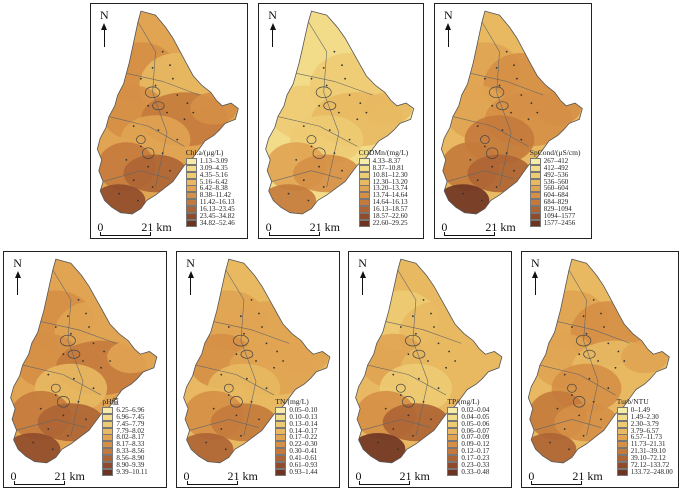 The image size is (684, 492). Describe the element at coordinates (648, 458) in the screenshot. I see `legend-class-label: 39.10–72.12` at that location.